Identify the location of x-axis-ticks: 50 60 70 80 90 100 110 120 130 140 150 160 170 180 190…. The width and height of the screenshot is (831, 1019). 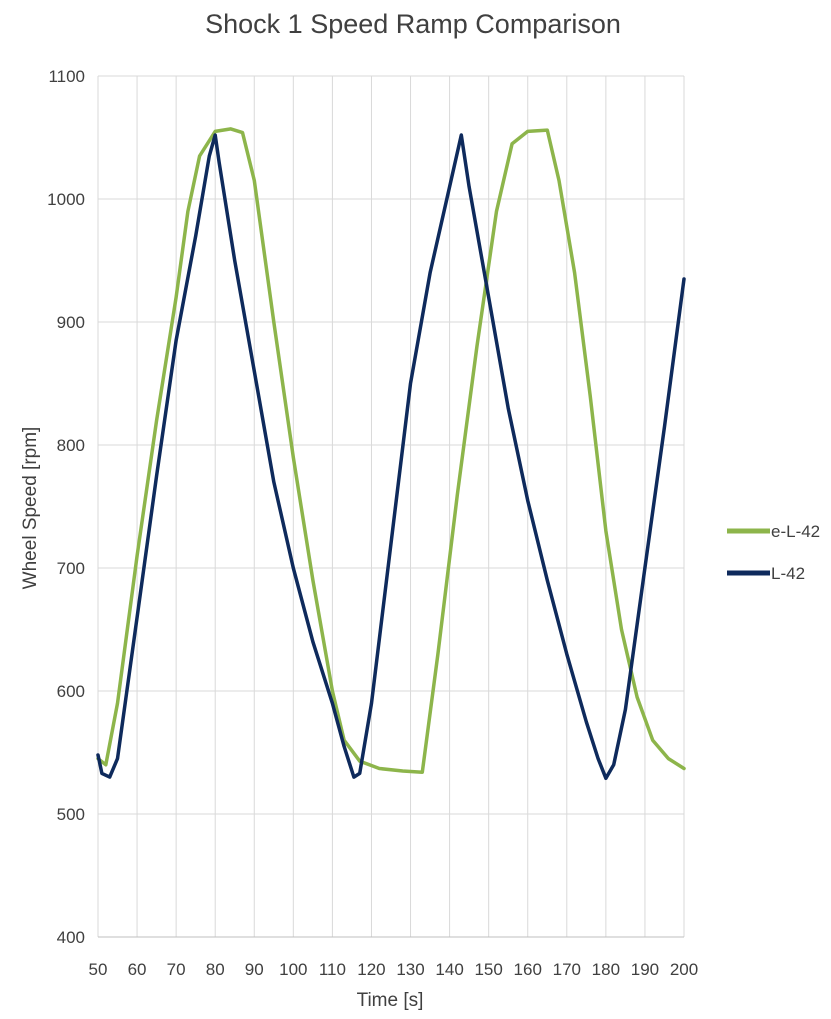
(394, 969).